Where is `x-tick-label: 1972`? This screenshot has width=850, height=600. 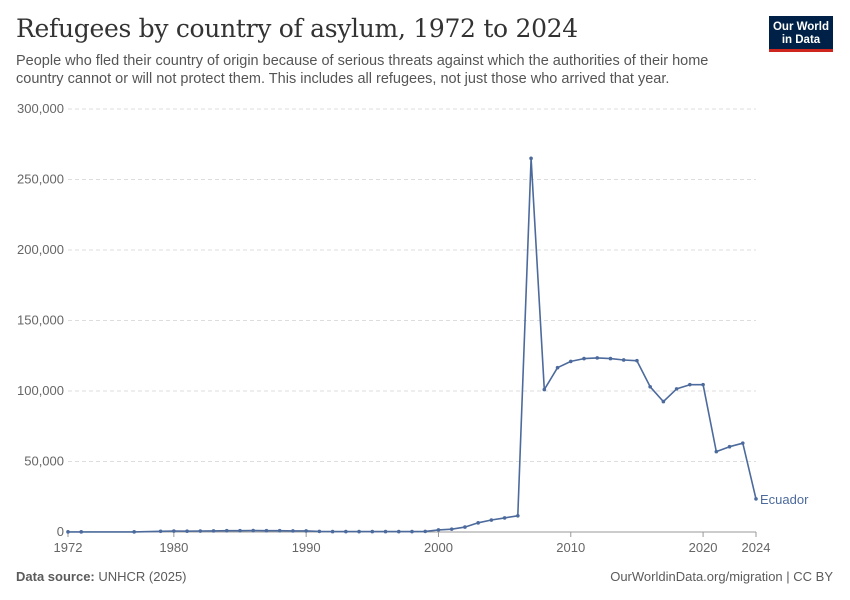
x-tick-label: 1972 is located at coordinates (68, 547).